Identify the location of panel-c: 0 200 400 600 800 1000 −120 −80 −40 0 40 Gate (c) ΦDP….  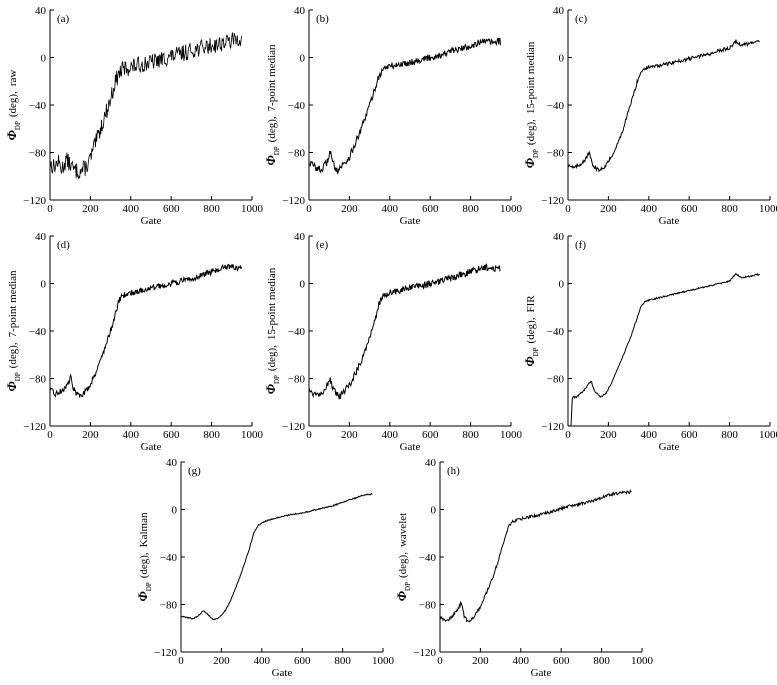
(649, 116).